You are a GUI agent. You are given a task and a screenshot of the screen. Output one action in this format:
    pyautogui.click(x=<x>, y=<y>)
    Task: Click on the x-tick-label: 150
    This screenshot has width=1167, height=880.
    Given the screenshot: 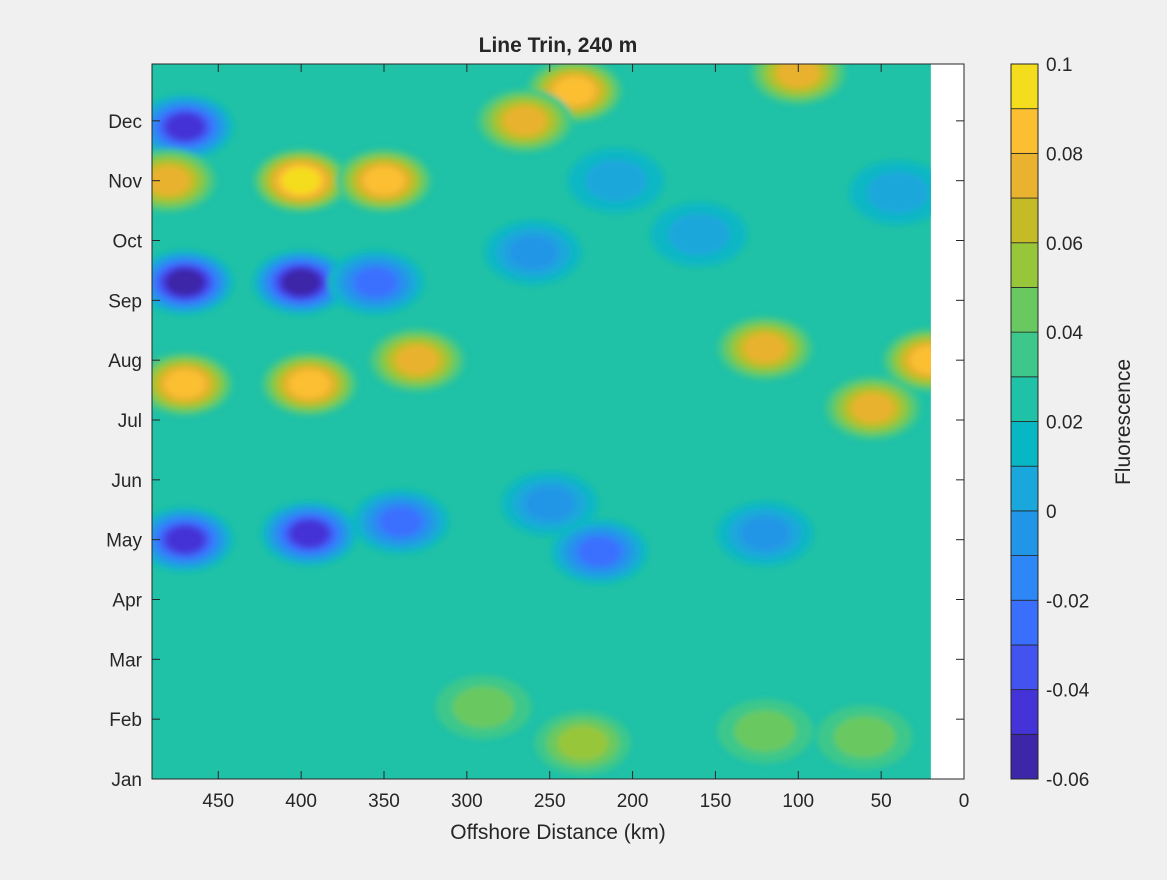 What is the action you would take?
    pyautogui.click(x=716, y=801)
    